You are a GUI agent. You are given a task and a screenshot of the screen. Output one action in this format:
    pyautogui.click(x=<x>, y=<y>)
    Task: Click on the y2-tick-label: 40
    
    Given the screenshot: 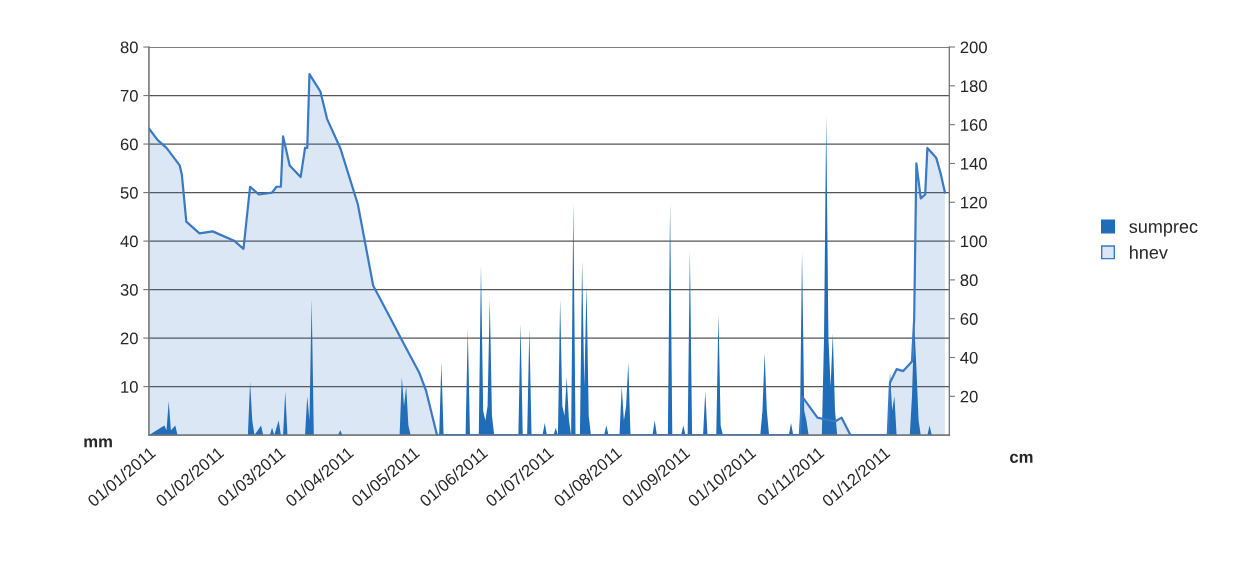 What is the action you would take?
    pyautogui.click(x=969, y=357)
    